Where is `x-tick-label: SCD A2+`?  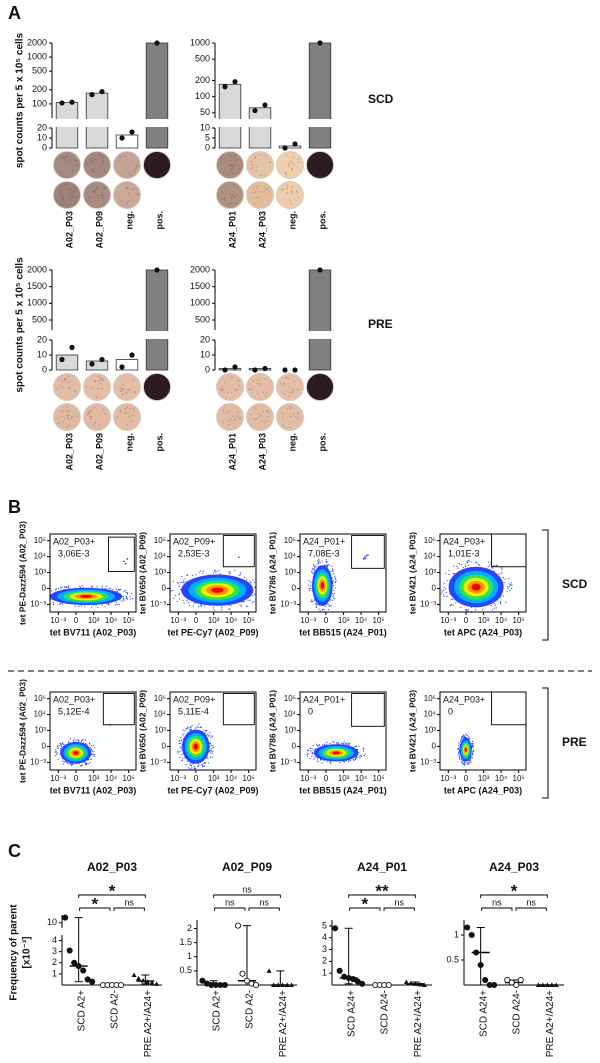 x-tick-label: SCD A2+ is located at coordinates (216, 1011).